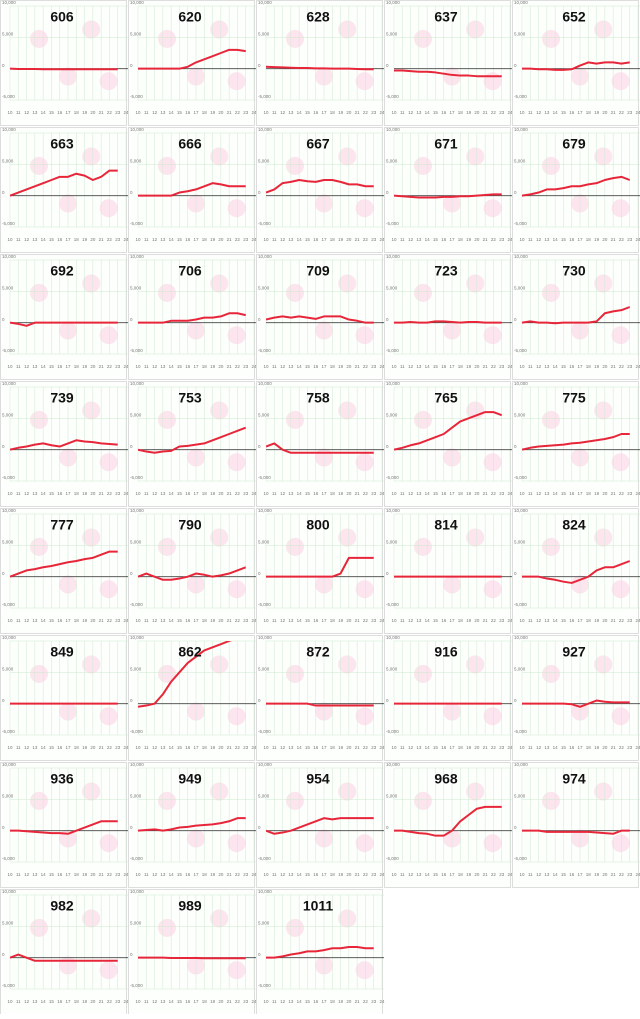 This screenshot has height=1019, width=640. Describe the element at coordinates (62, 652) in the screenshot. I see `panel-title: 849` at that location.